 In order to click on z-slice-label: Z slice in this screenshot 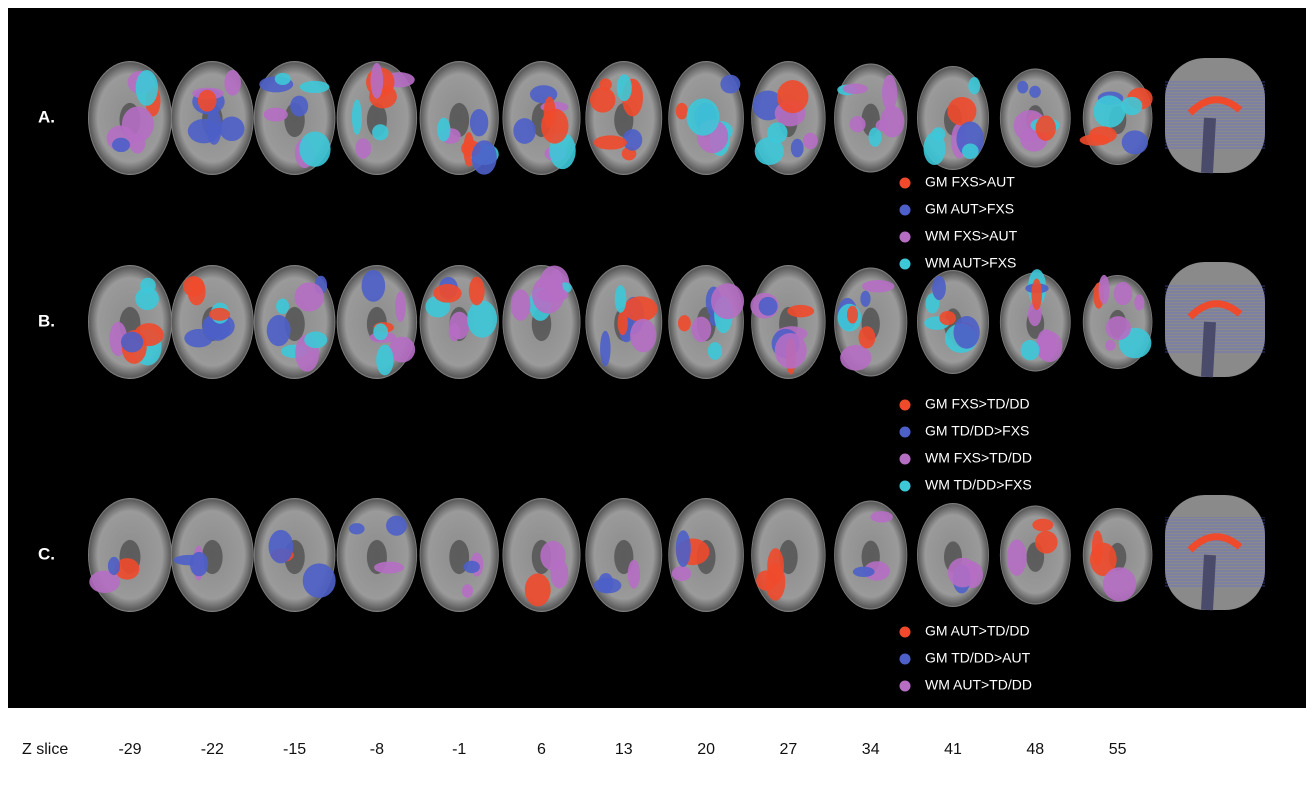, I will do `click(45, 749)`.